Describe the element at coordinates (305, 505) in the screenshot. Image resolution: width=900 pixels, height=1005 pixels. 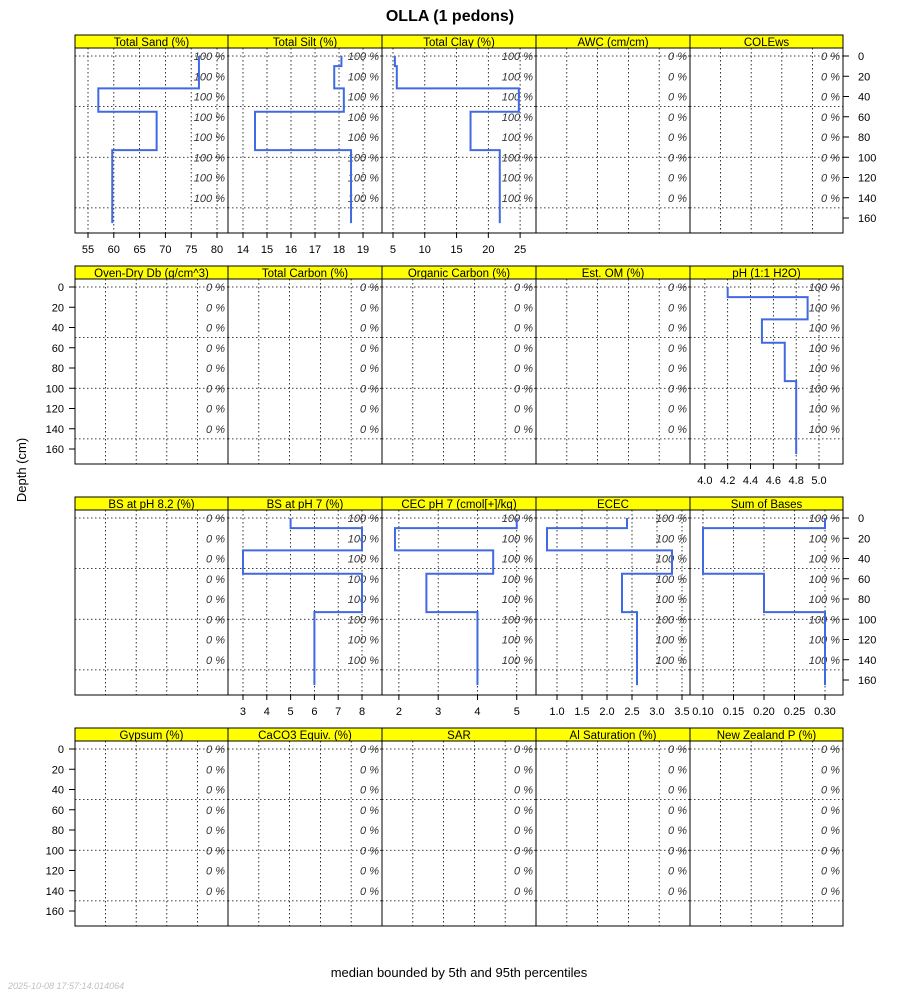
I see `panel-title: BS at pH 7 (%)` at that location.